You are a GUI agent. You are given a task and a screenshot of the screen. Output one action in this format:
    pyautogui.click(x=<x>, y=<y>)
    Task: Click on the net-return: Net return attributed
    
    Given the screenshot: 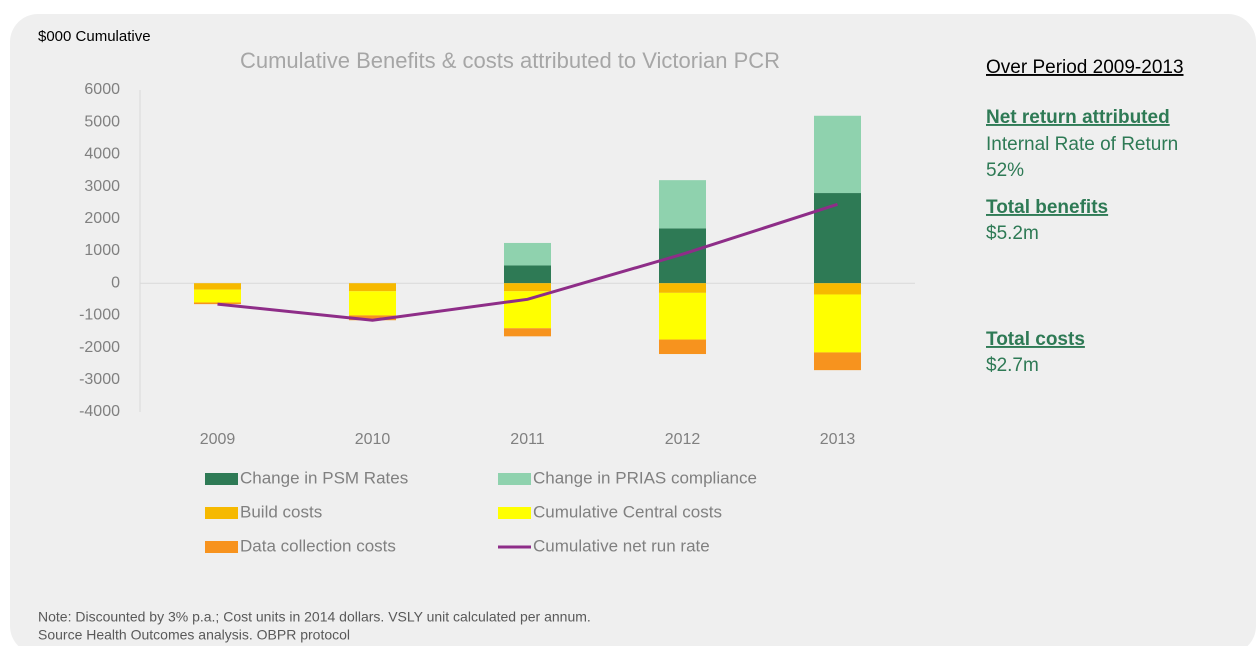 What is the action you would take?
    pyautogui.click(x=1078, y=117)
    